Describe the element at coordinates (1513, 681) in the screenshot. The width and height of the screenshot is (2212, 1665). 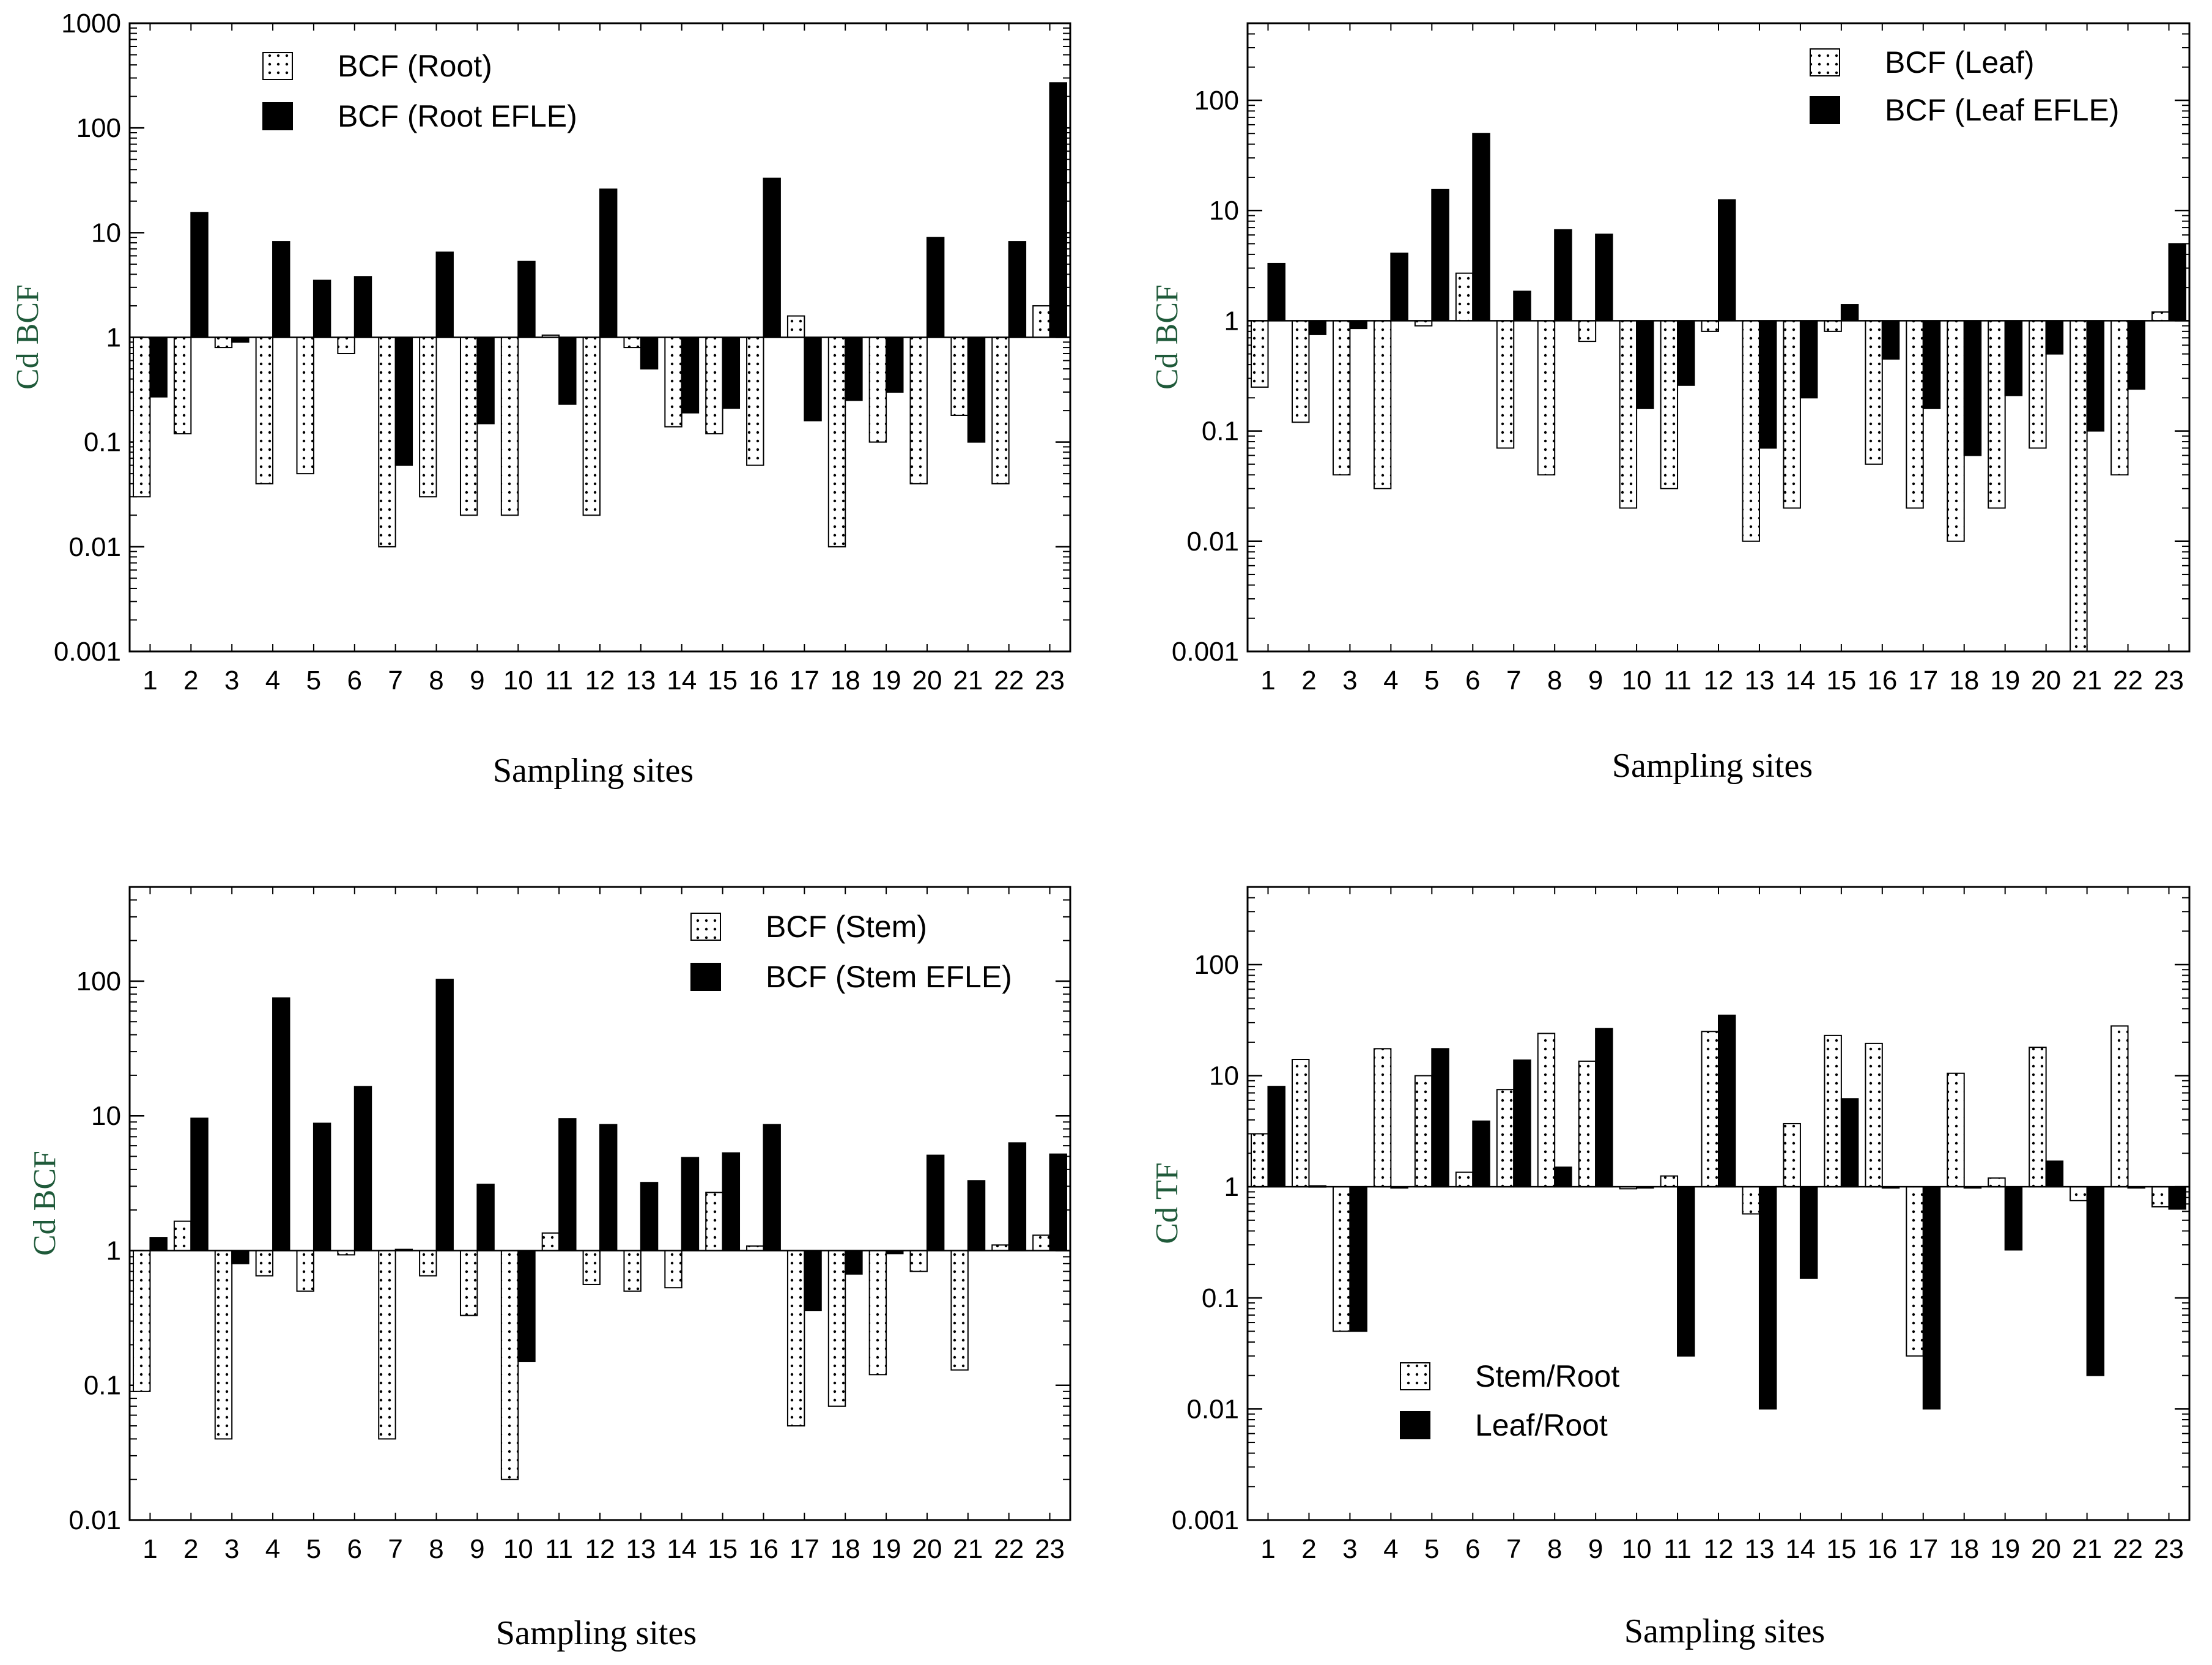
I see `x-tick-label: 7` at that location.